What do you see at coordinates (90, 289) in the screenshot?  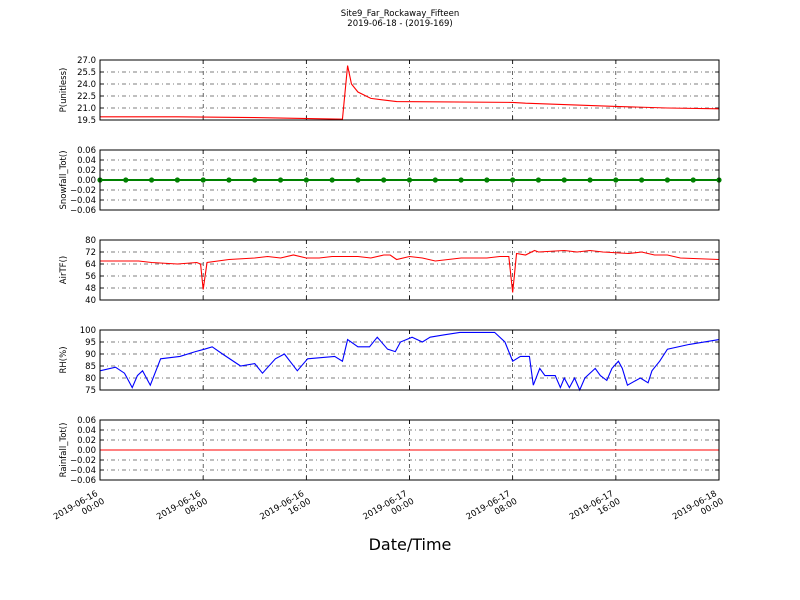 I see `y-tick-label: 48` at bounding box center [90, 289].